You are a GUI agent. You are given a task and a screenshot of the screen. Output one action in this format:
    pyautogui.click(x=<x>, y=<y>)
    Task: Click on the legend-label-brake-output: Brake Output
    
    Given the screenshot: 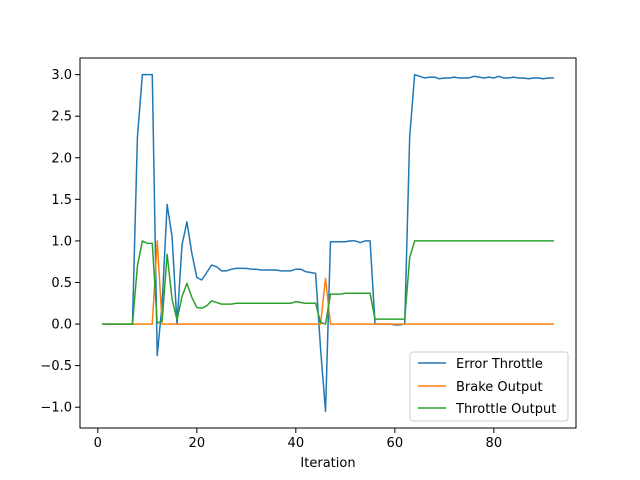 What is the action you would take?
    pyautogui.click(x=499, y=387)
    